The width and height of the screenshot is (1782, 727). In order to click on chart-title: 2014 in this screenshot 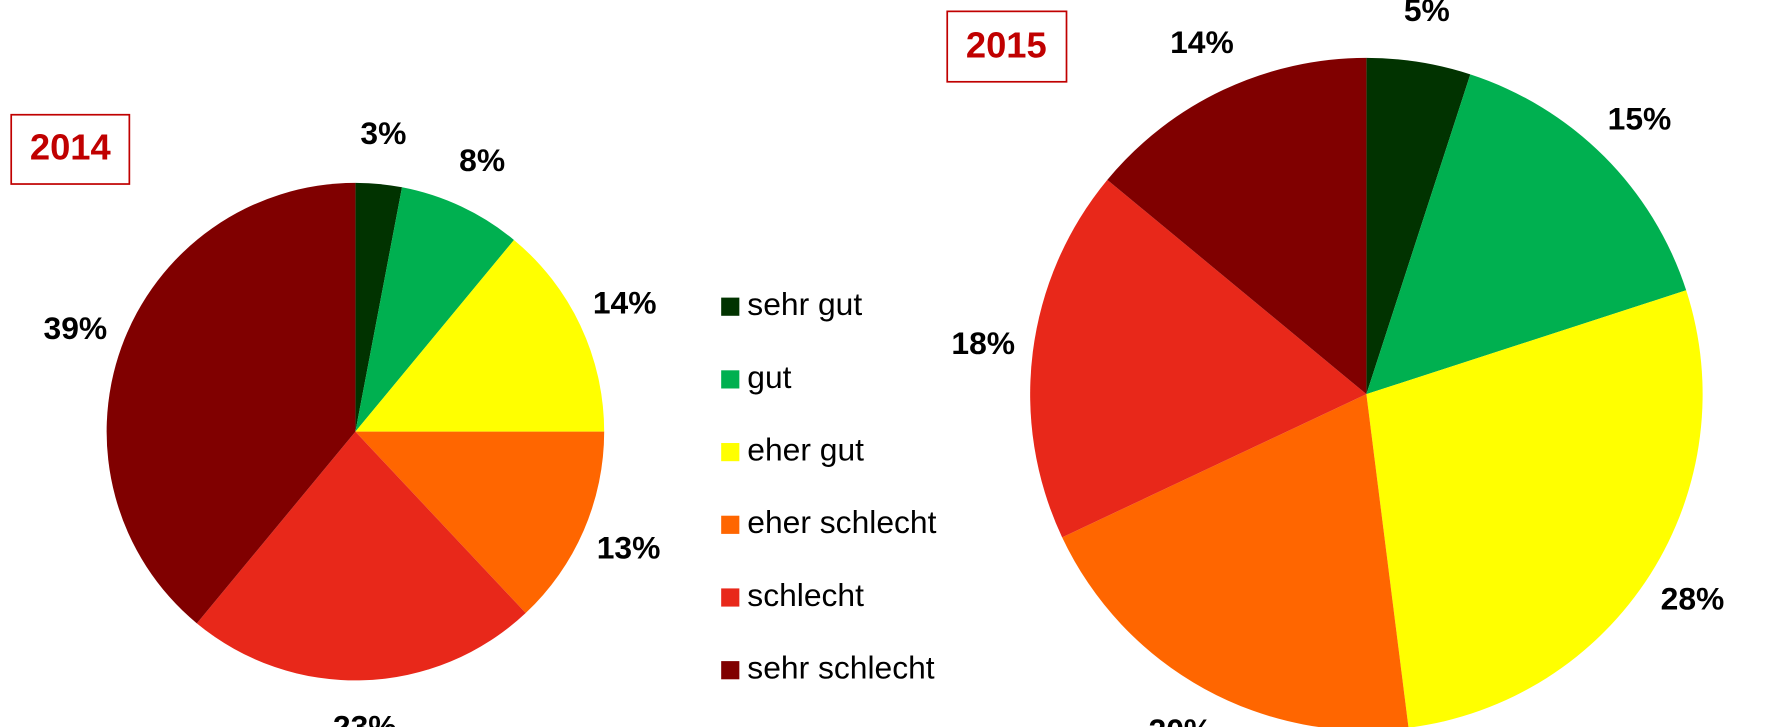, I will do `click(71, 147)`.